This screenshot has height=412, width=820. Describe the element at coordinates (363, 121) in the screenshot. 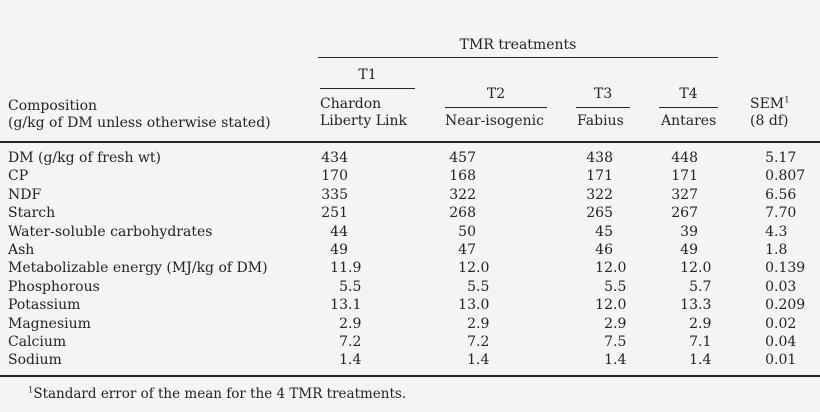

I see `column-name-t1-line2: Liberty Link` at that location.